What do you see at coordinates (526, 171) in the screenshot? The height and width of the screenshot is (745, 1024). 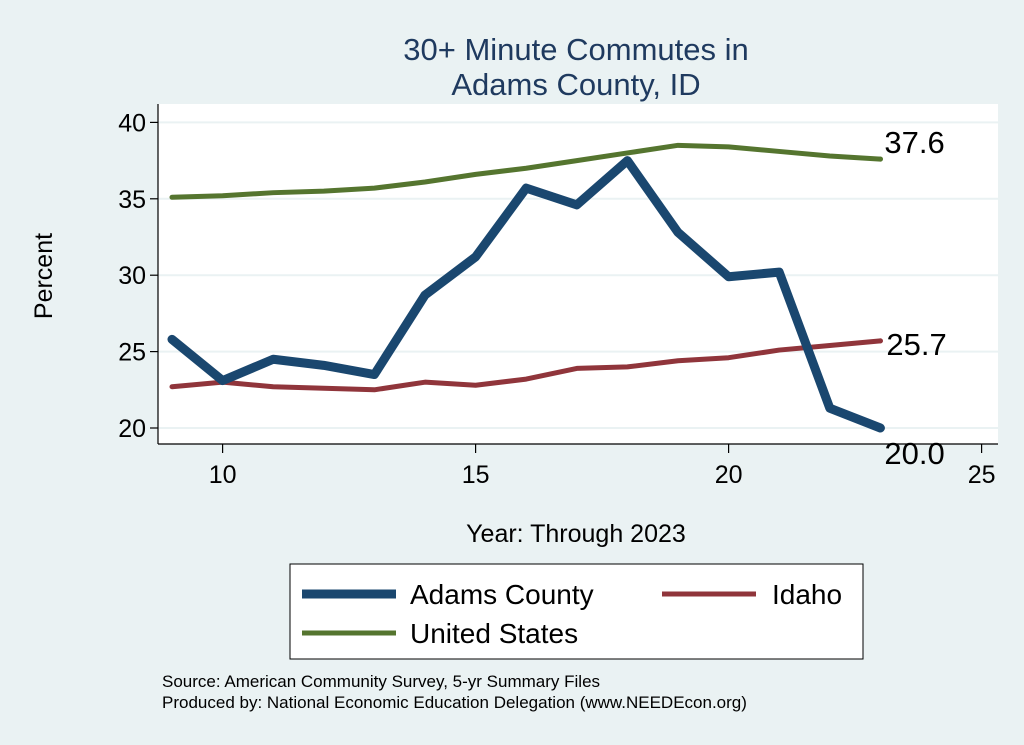 I see `series-line-united-states` at bounding box center [526, 171].